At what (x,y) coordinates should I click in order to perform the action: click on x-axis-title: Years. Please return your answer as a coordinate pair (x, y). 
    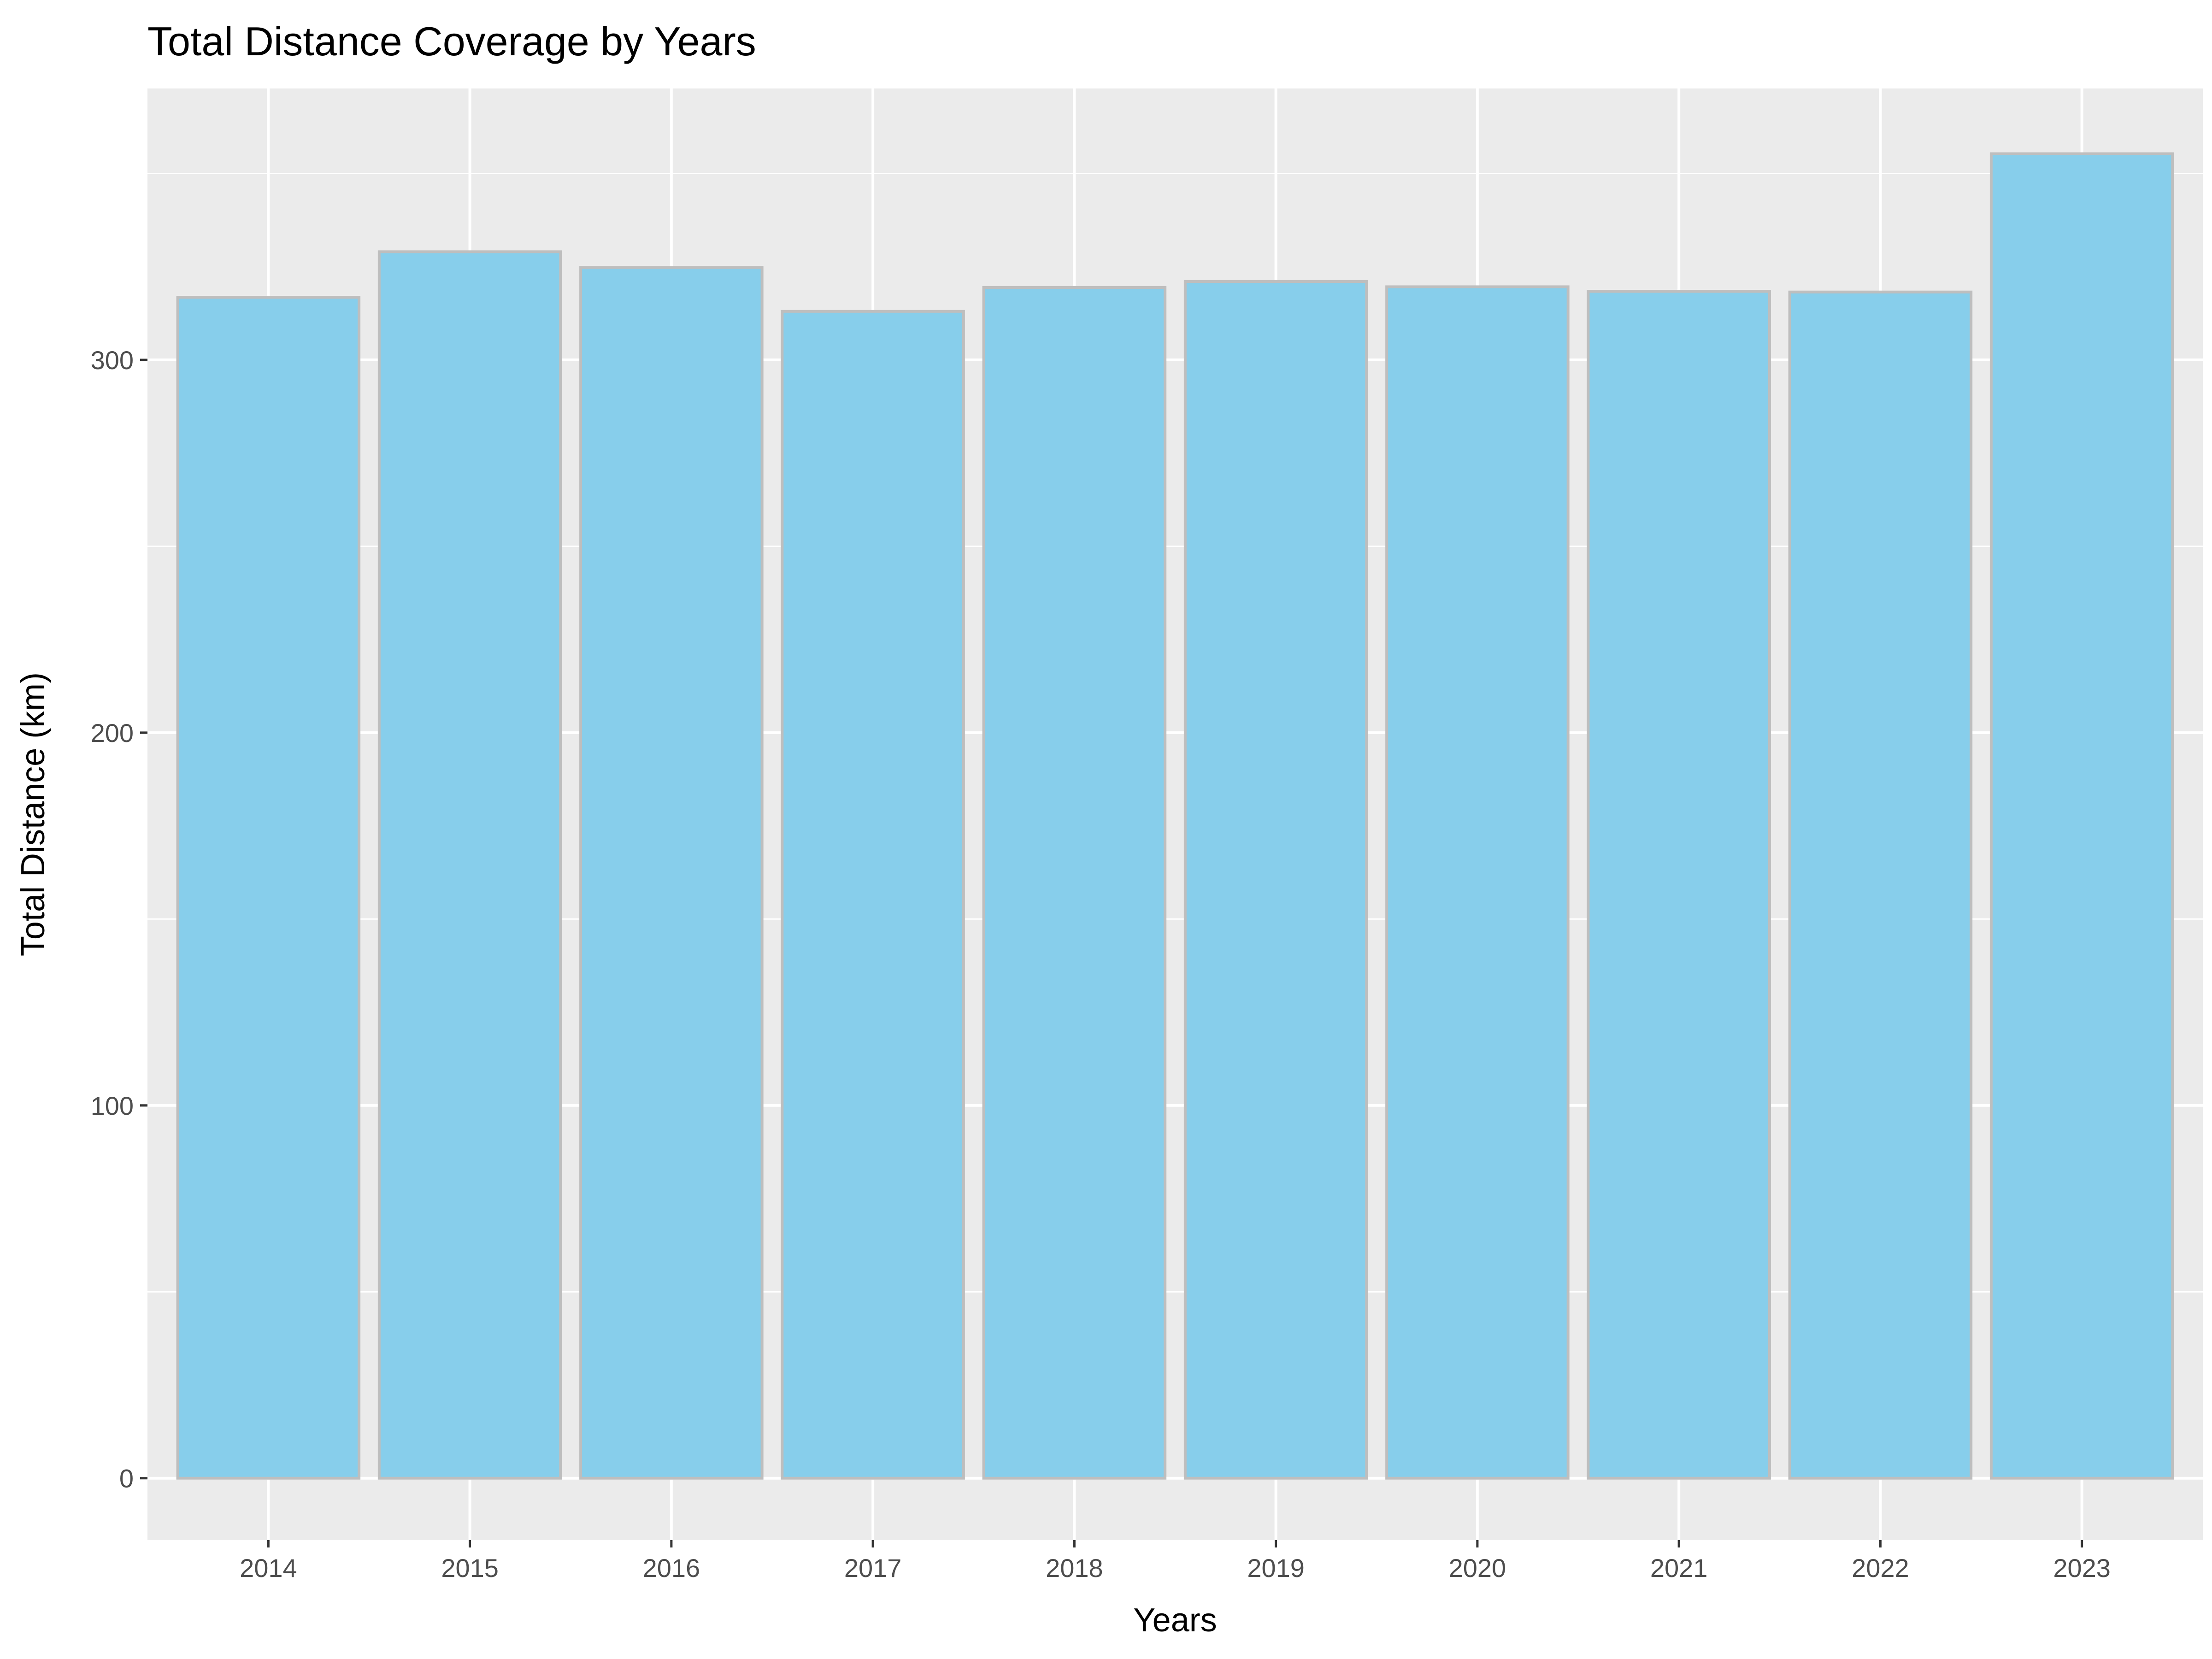
    Looking at the image, I should click on (1175, 1620).